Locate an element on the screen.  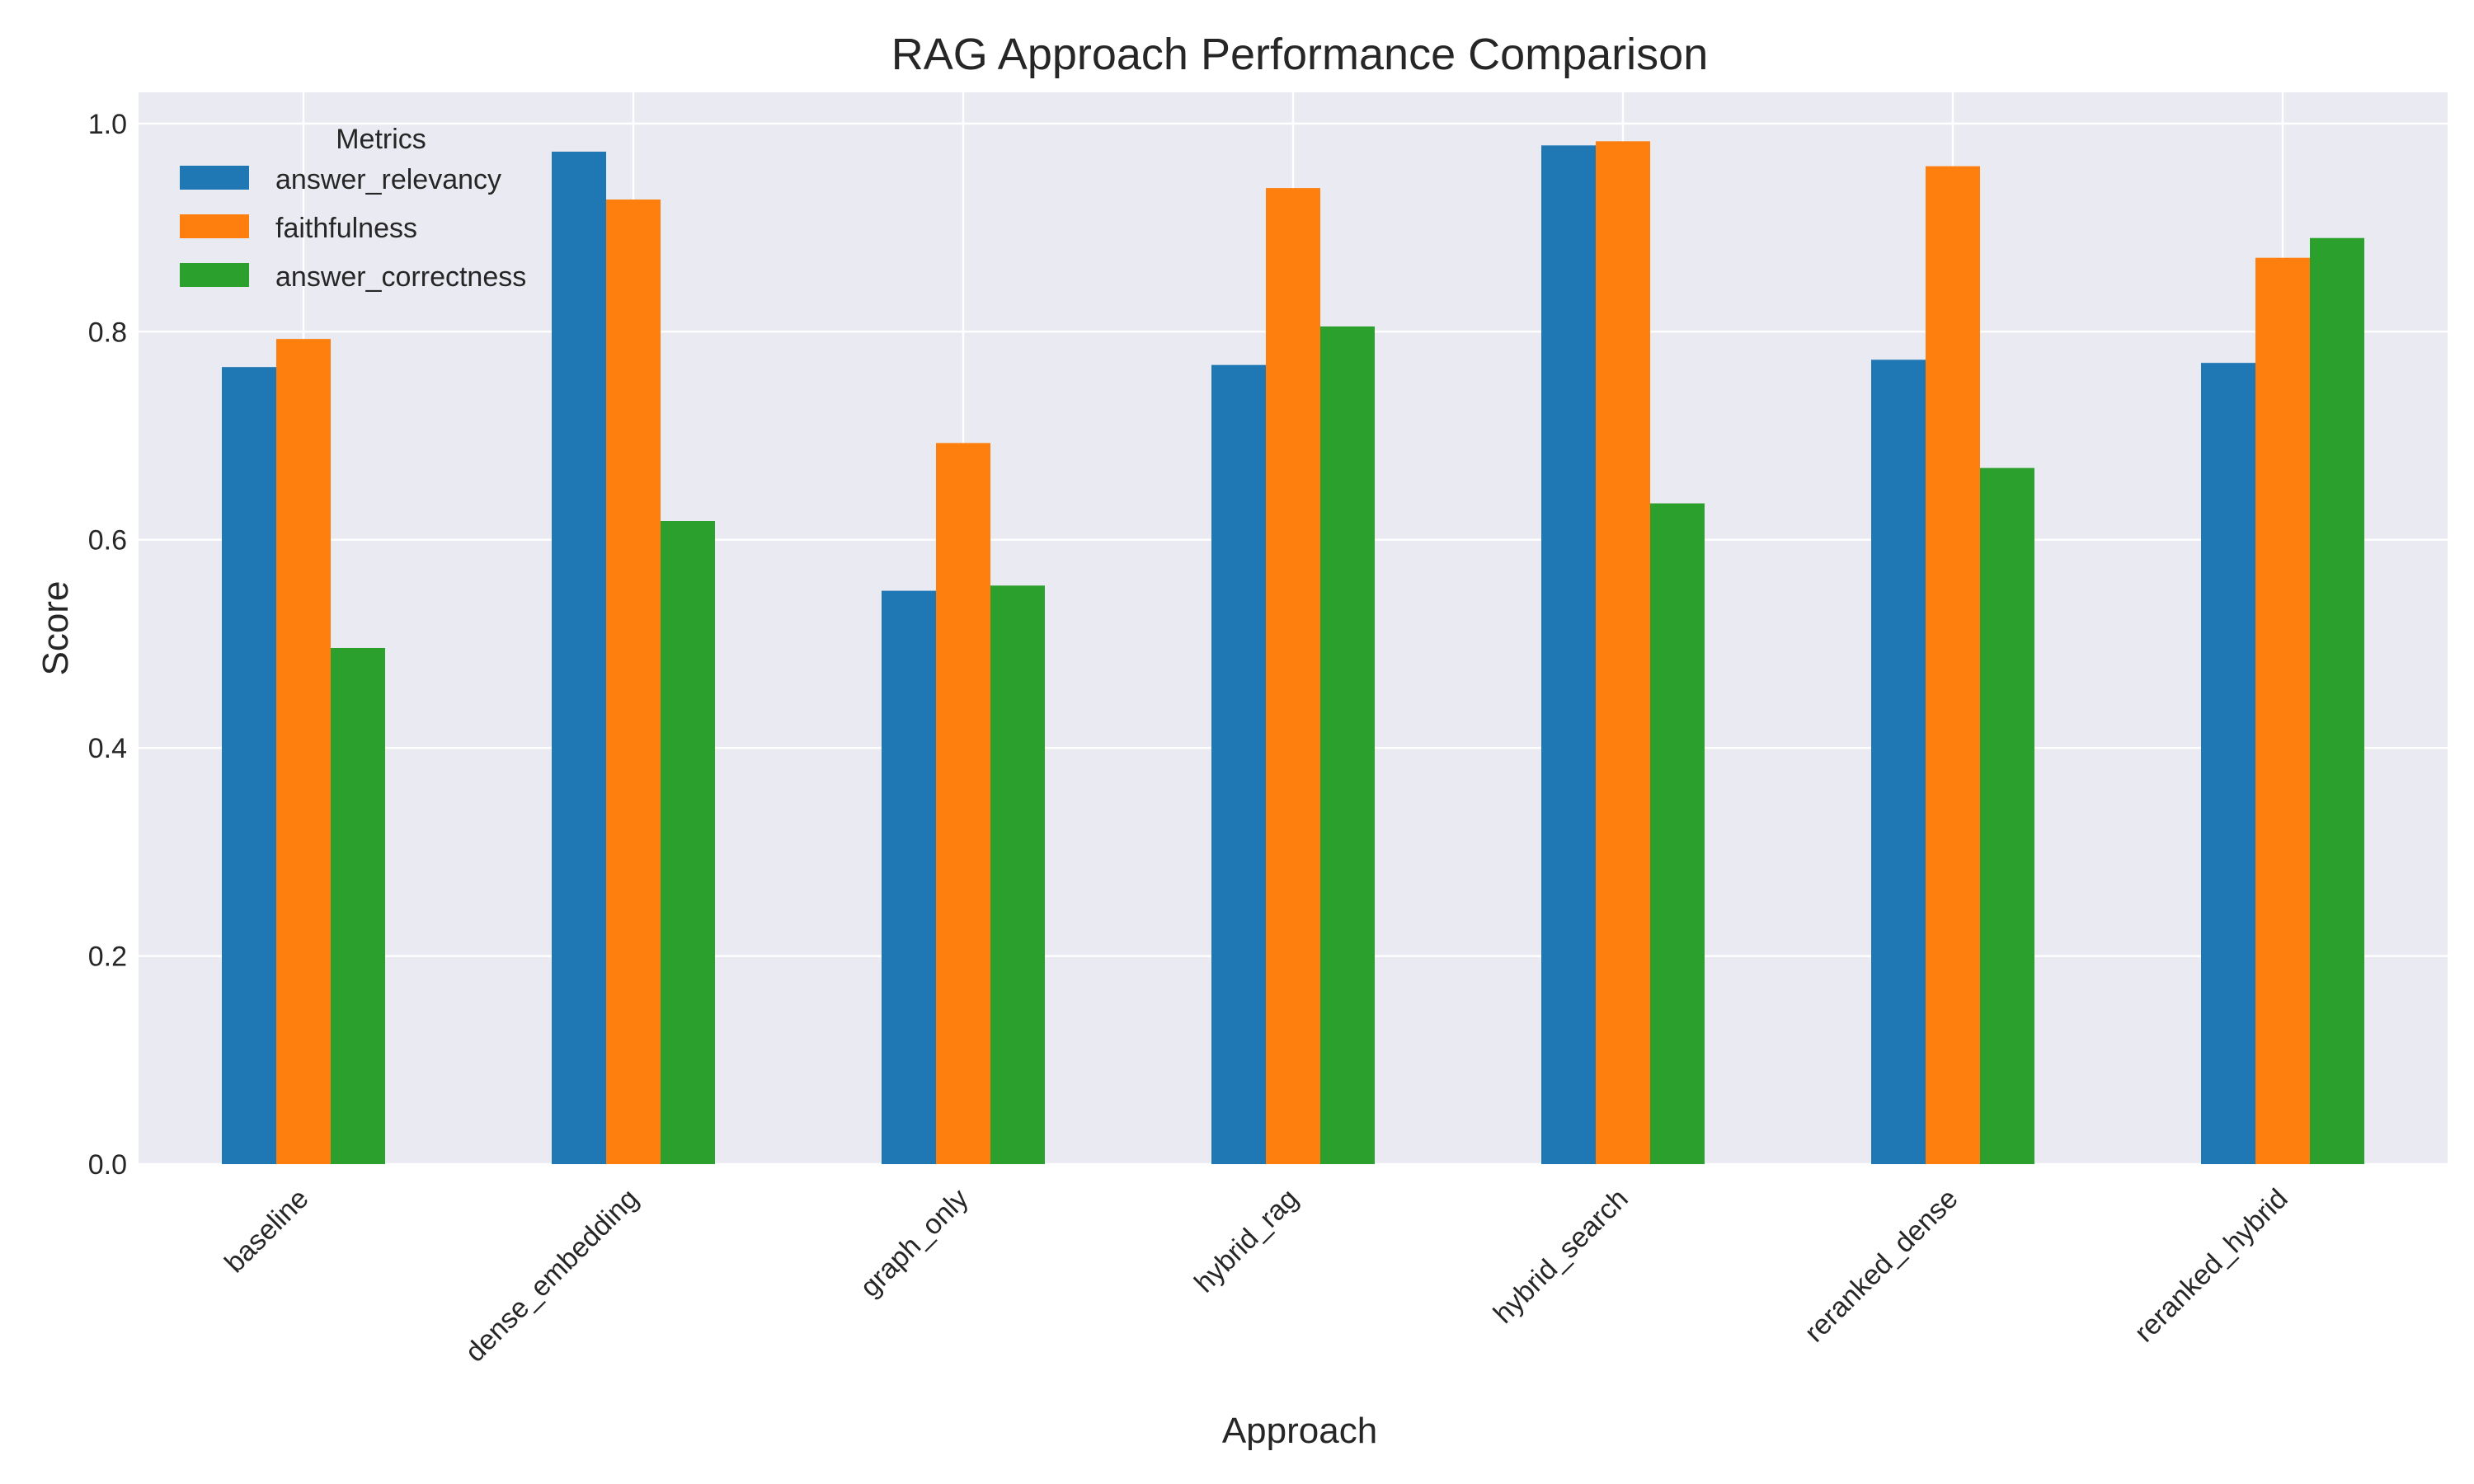
bar-faithfulness-hybrid_rag is located at coordinates (1293, 676).